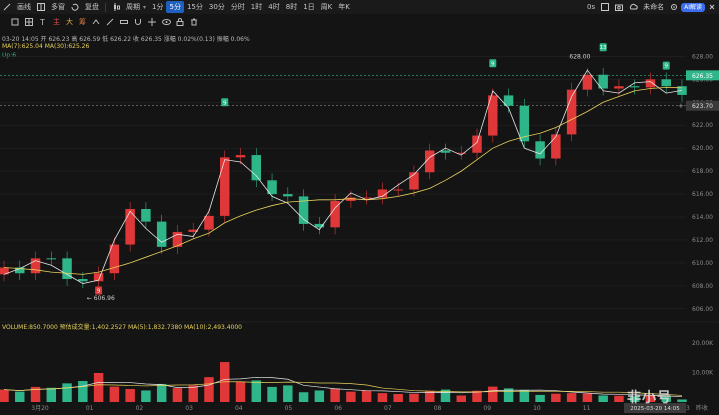  What do you see at coordinates (702, 240) in the screenshot?
I see `y-tick-label: 612.00` at bounding box center [702, 240].